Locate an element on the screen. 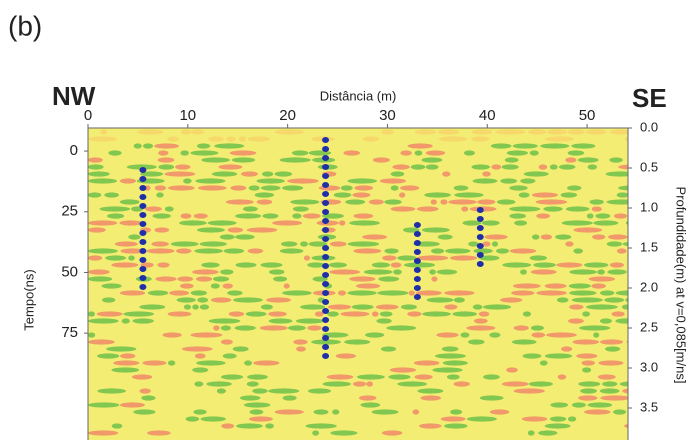  x-tick-label: 0 is located at coordinates (88, 115).